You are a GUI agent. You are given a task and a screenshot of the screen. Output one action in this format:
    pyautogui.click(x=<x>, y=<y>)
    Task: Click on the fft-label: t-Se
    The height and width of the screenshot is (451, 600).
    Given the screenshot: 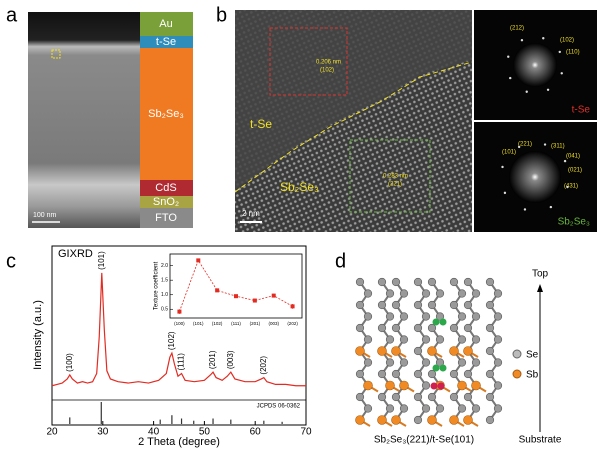 What is the action you would take?
    pyautogui.click(x=581, y=110)
    